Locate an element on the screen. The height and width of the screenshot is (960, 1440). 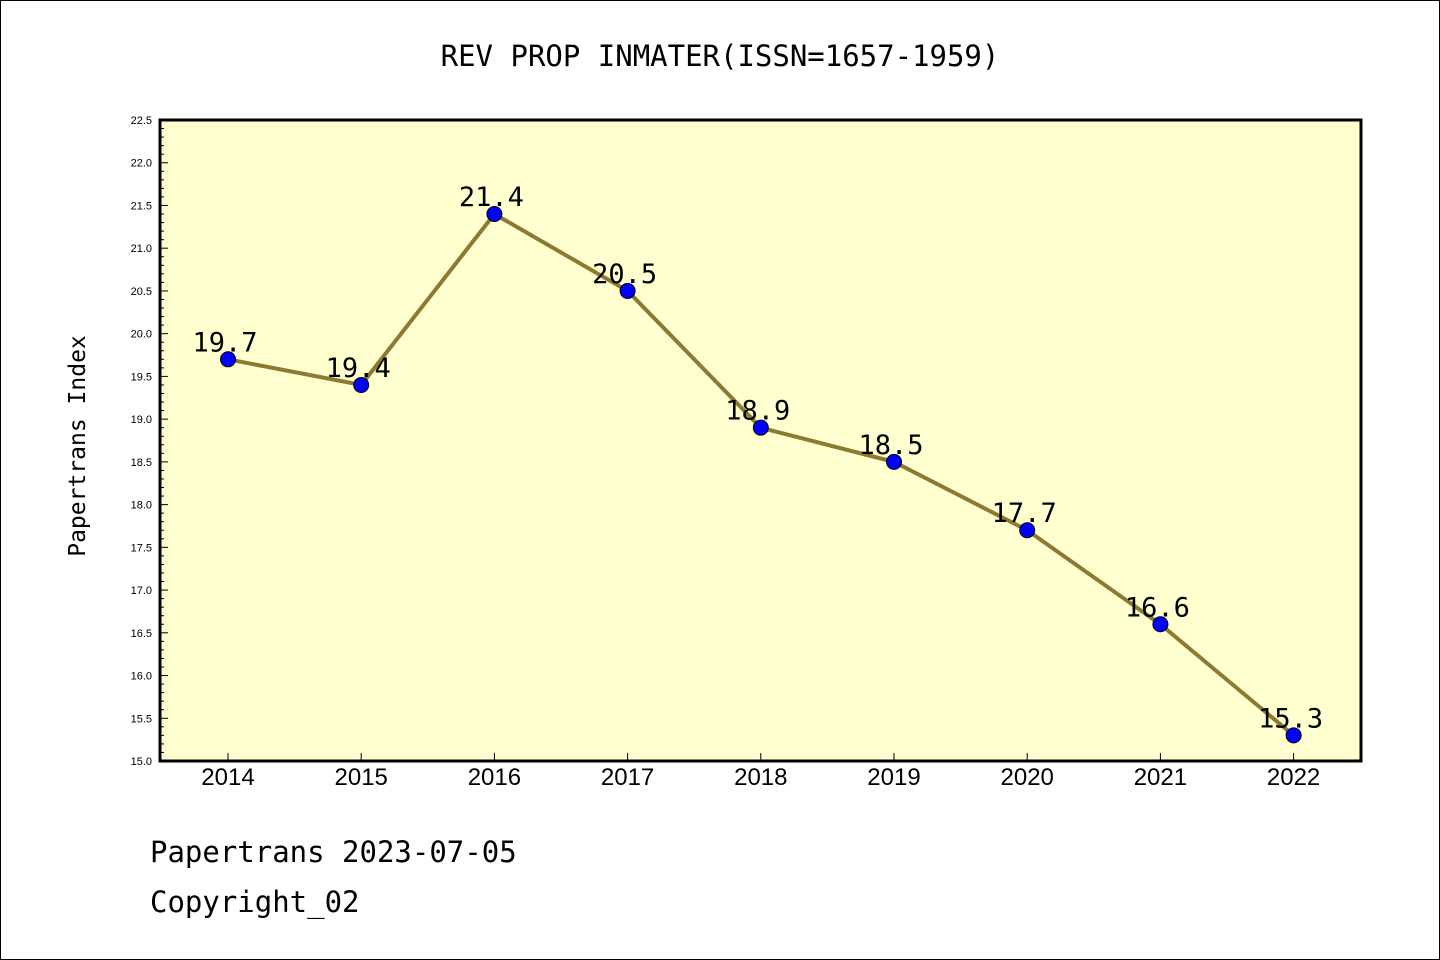
x-axis: 2014 2015 2016 2017 2018 2019 2020 2021 2022 is located at coordinates (760, 772).